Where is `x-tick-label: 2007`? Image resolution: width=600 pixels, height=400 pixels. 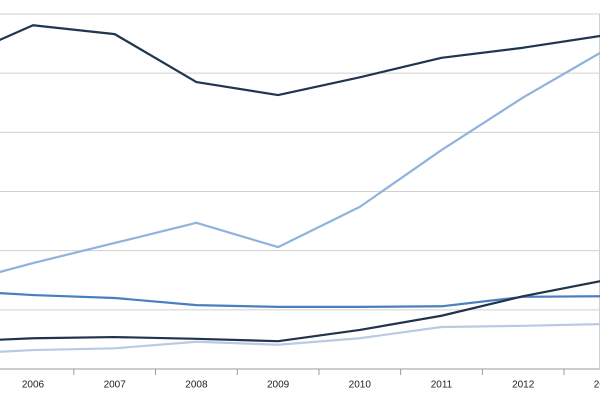 x-tick-label: 2007 is located at coordinates (115, 385).